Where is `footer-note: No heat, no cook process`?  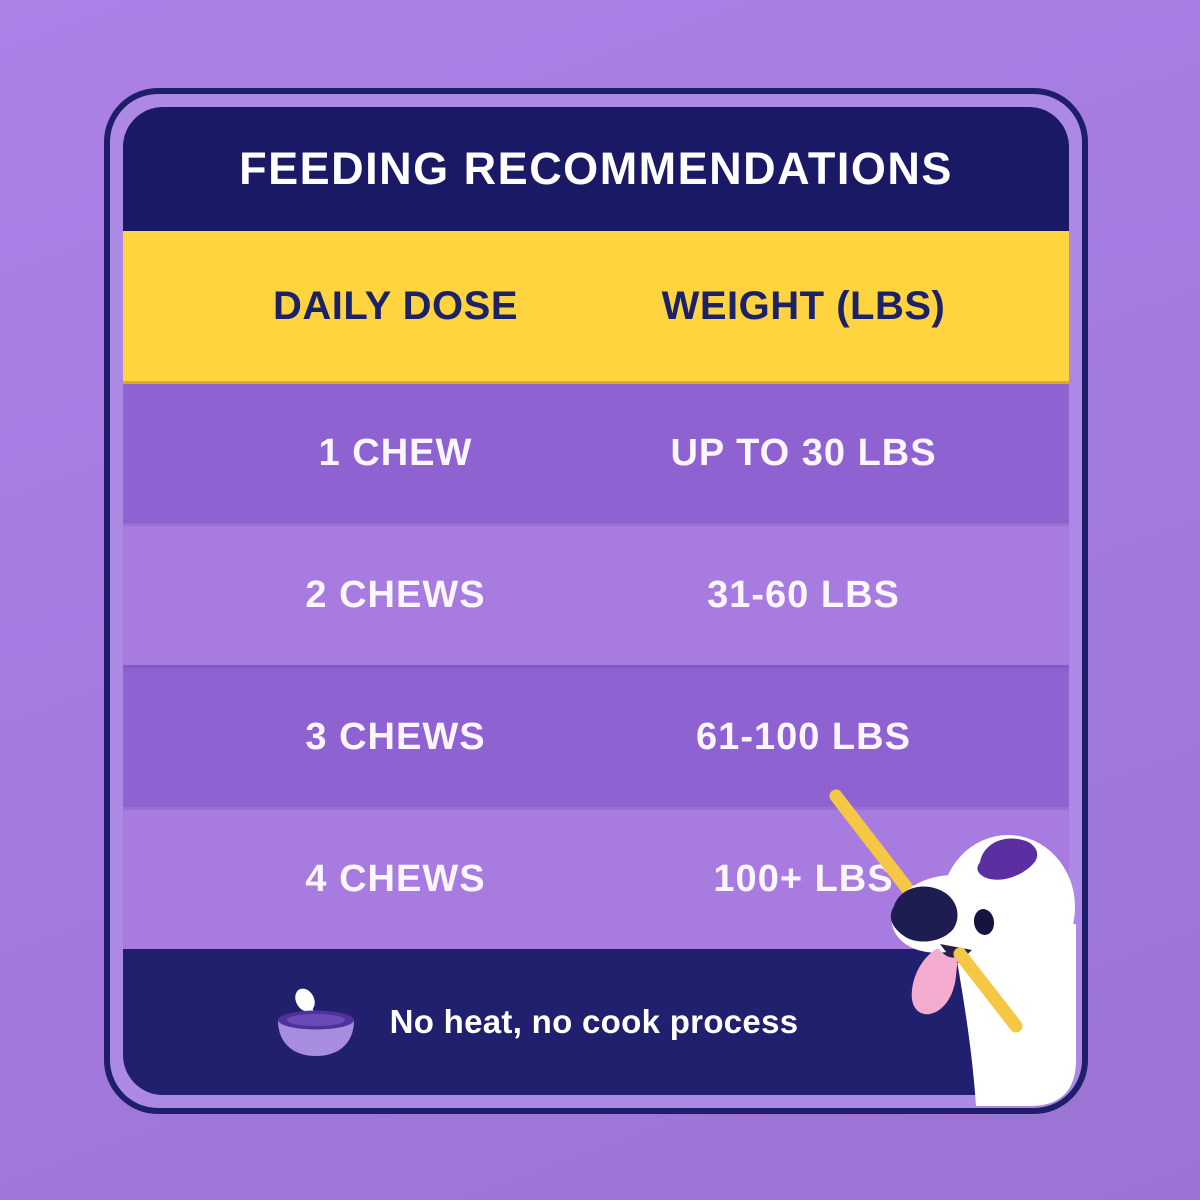
footer-note: No heat, no cook process is located at coordinates (594, 1021).